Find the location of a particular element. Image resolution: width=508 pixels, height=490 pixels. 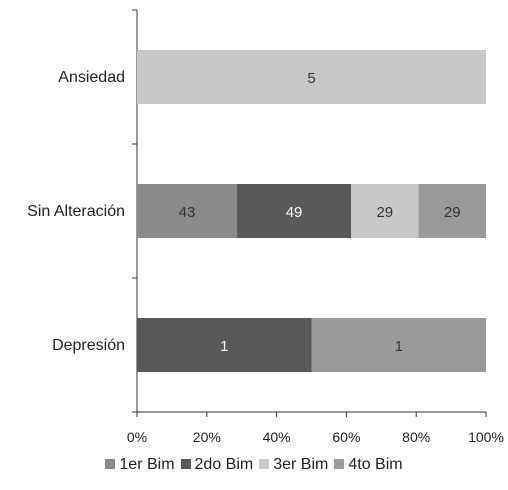

x-tick-label: 80% is located at coordinates (416, 437).